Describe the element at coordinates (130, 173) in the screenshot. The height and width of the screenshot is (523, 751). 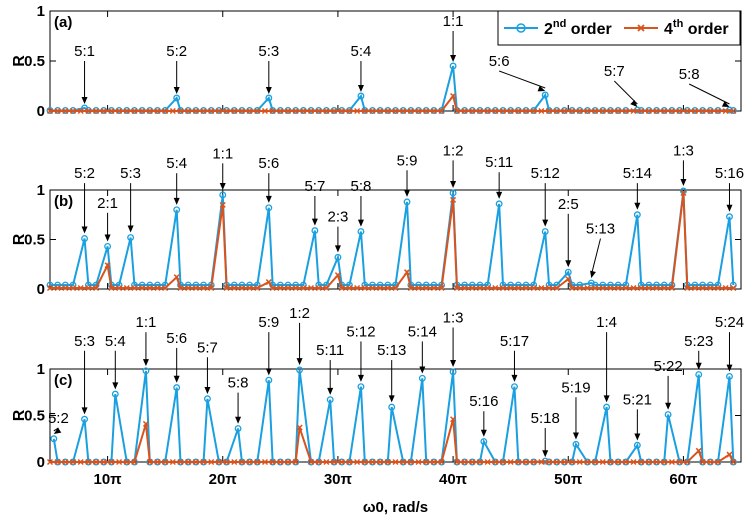
I see `resonance-label: 5:3` at that location.